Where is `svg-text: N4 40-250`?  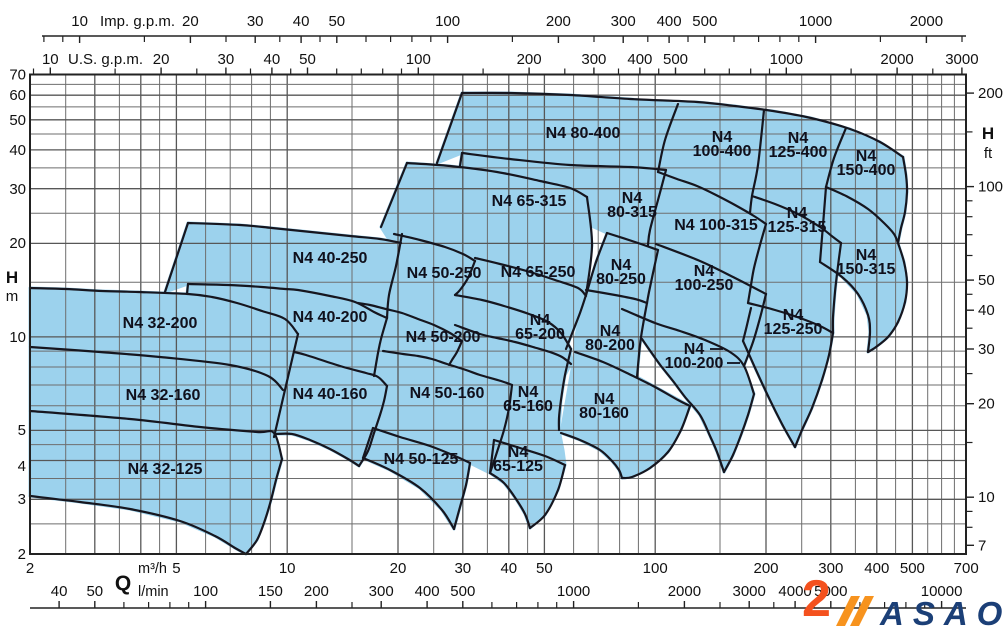
svg-text: N4 40-250 is located at coordinates (330, 258).